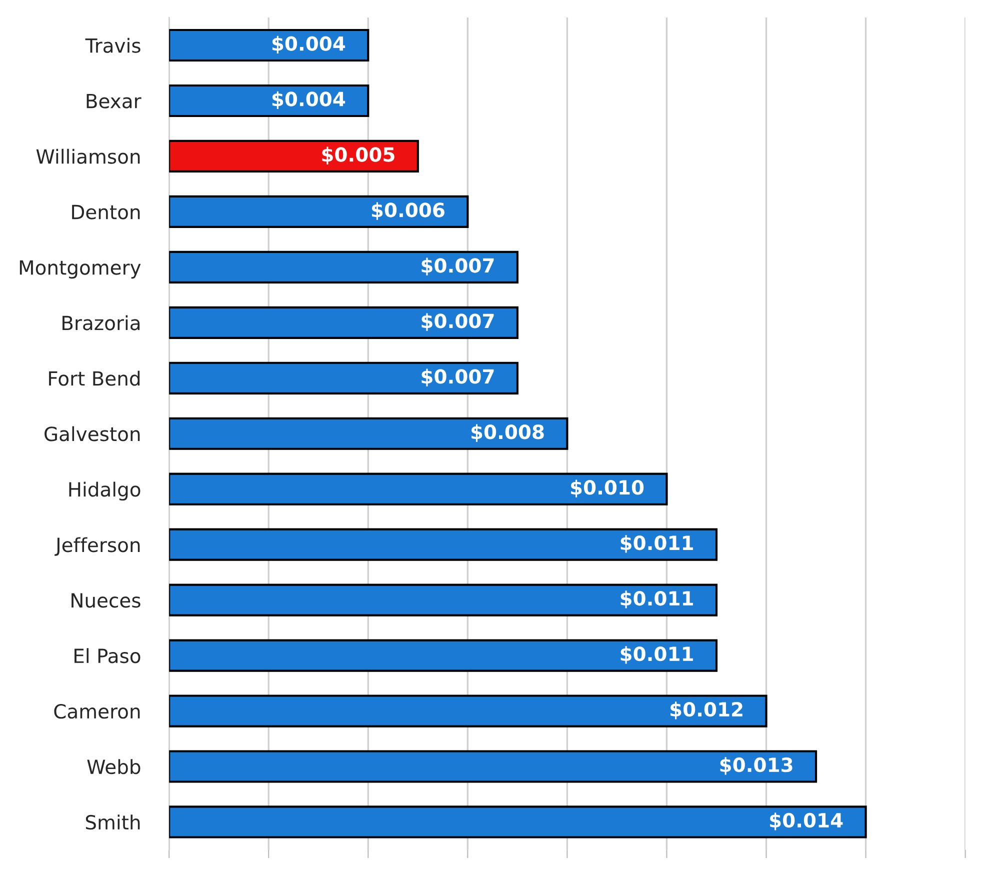 The image size is (983, 876). What do you see at coordinates (88, 156) in the screenshot?
I see `y-tick-label: Williamson` at bounding box center [88, 156].